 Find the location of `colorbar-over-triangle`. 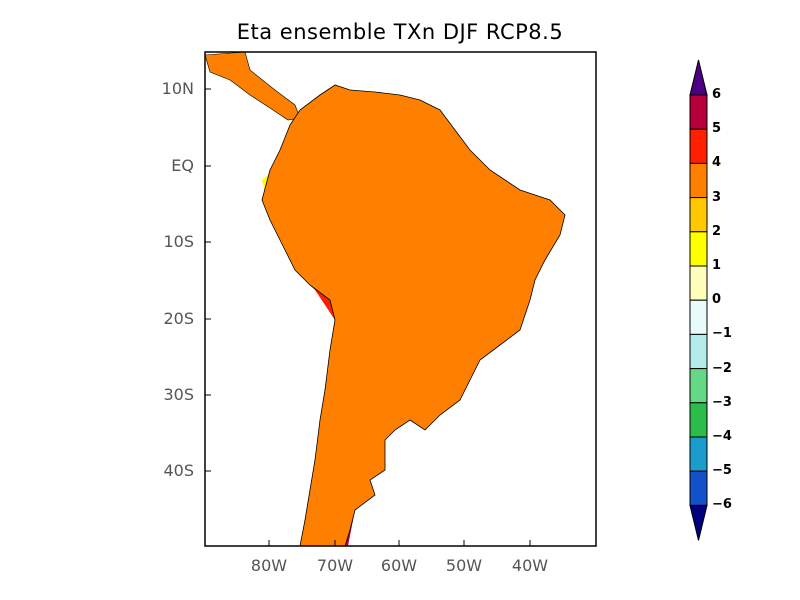

colorbar-over-triangle is located at coordinates (698, 77).